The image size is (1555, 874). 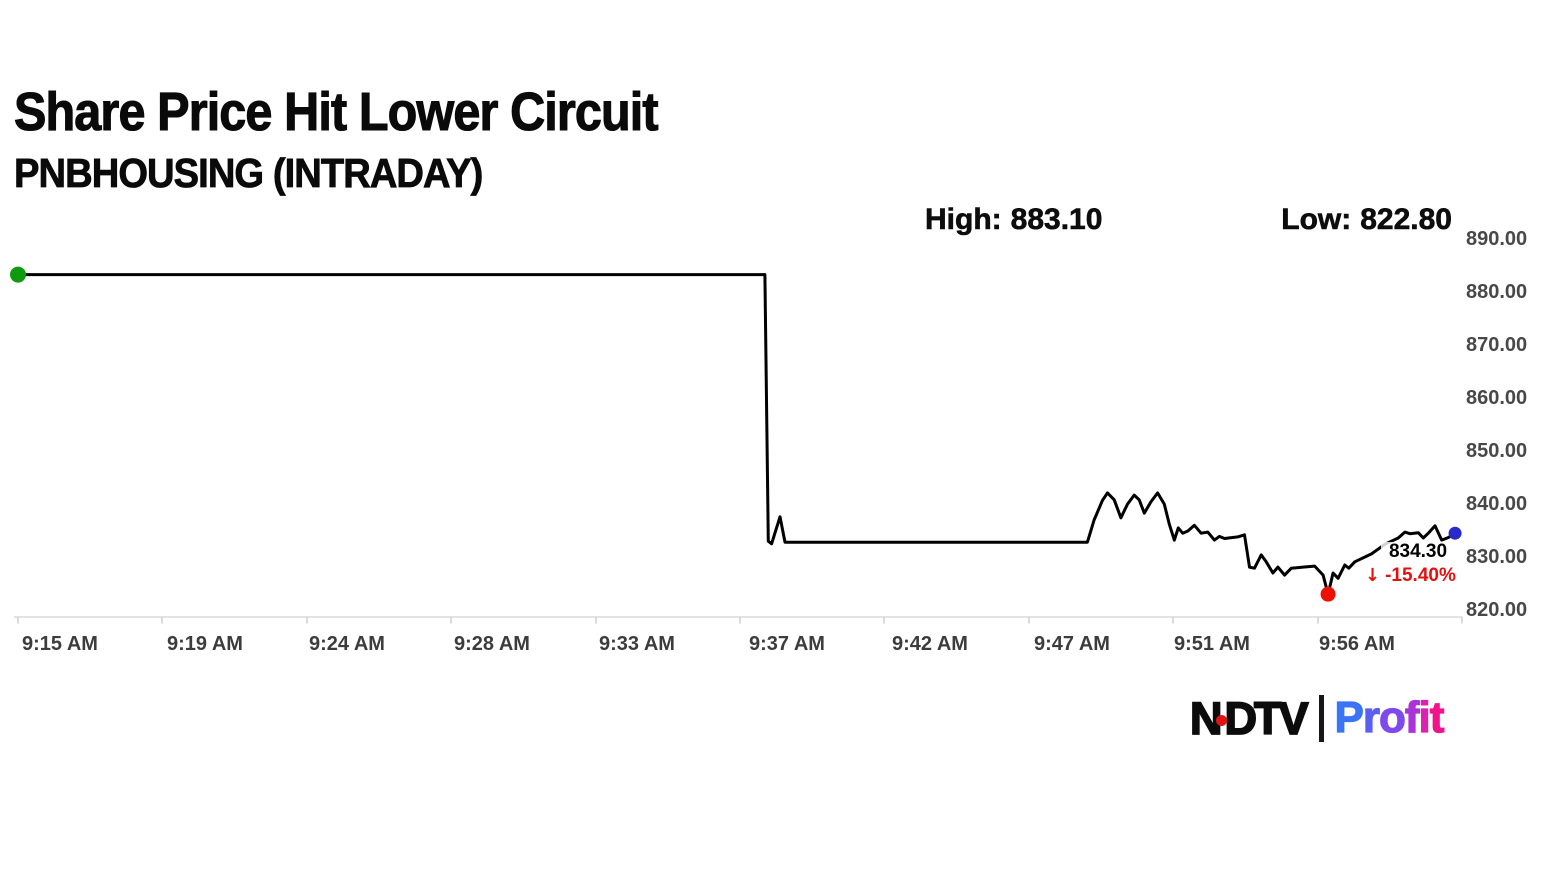 What do you see at coordinates (1418, 552) in the screenshot?
I see `last-price-label: 834.30` at bounding box center [1418, 552].